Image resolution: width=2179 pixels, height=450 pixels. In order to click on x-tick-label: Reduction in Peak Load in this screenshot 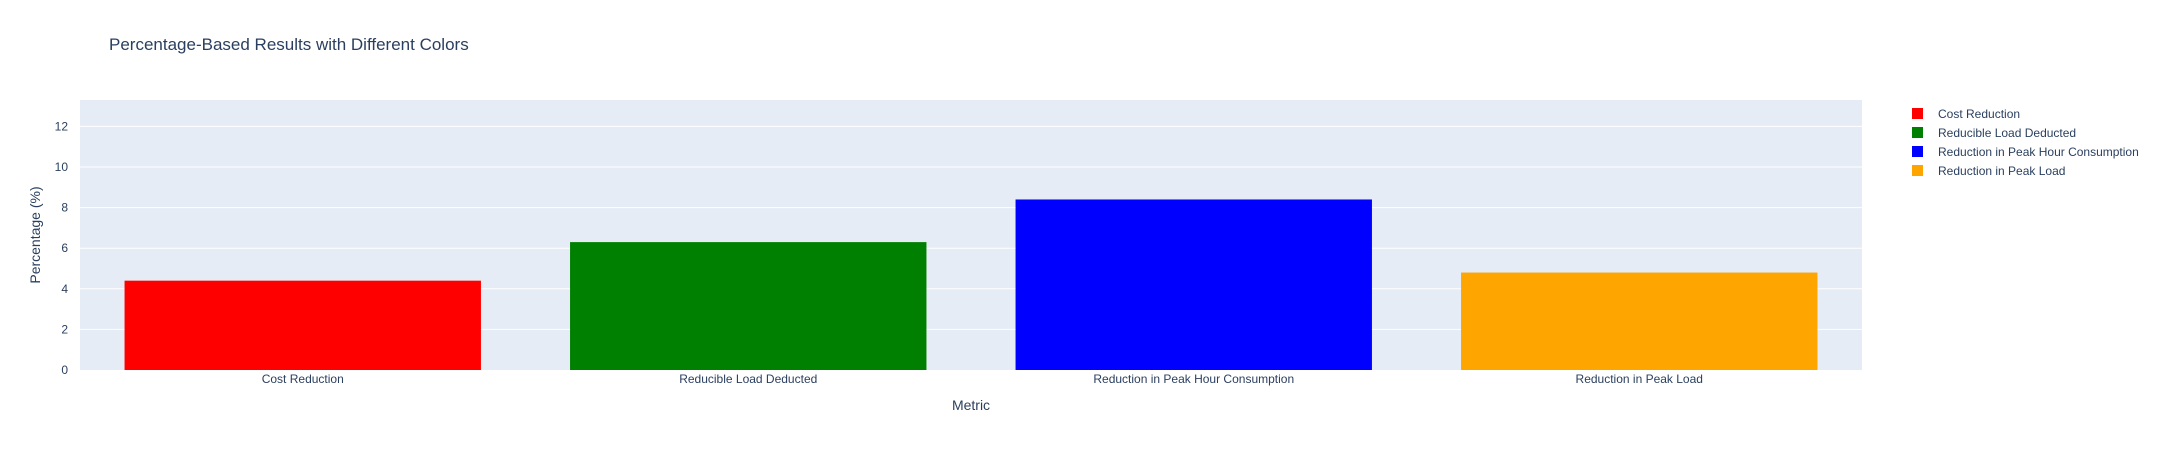, I will do `click(1639, 379)`.